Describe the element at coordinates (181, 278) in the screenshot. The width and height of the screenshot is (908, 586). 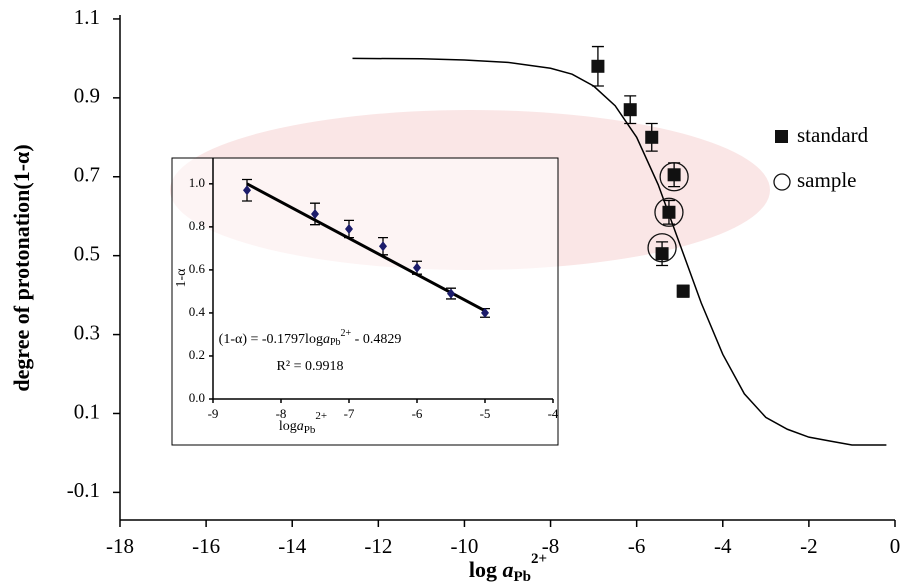
I see `inset-y-title: 1-α` at that location.